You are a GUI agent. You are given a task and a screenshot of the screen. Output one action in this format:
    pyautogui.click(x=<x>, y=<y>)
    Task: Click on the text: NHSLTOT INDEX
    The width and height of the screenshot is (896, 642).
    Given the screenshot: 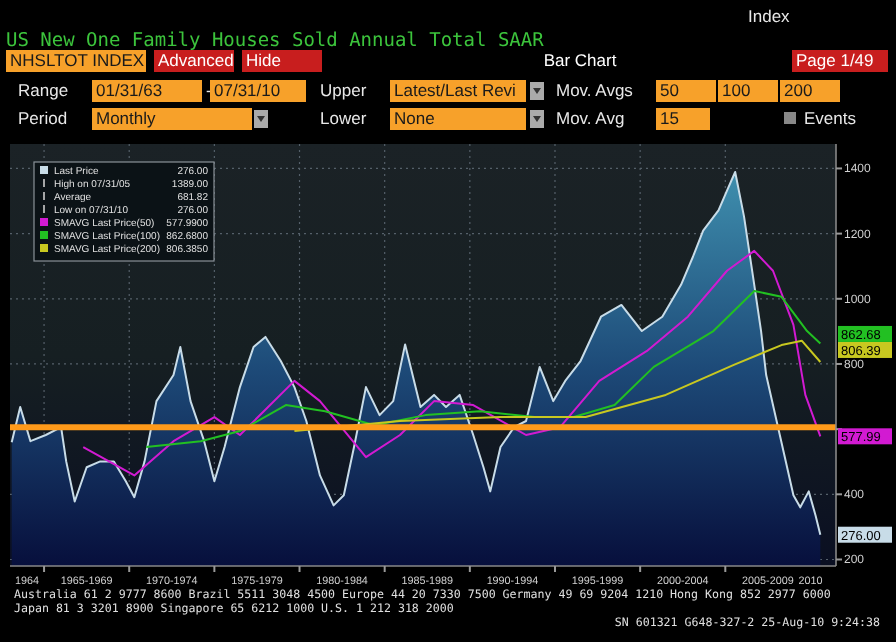 What is the action you would take?
    pyautogui.click(x=77, y=60)
    